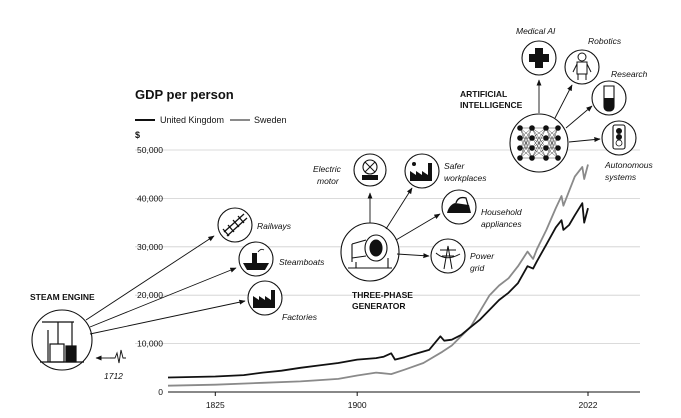 The height and width of the screenshot is (418, 681). Describe the element at coordinates (491, 105) in the screenshot. I see `ai-label-line2: INTELLIGENCE` at that location.